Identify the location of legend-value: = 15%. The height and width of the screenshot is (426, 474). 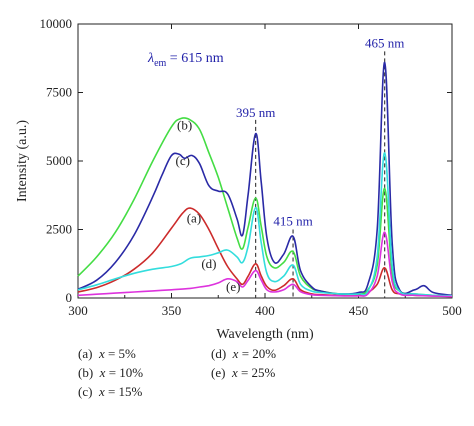
(123, 391).